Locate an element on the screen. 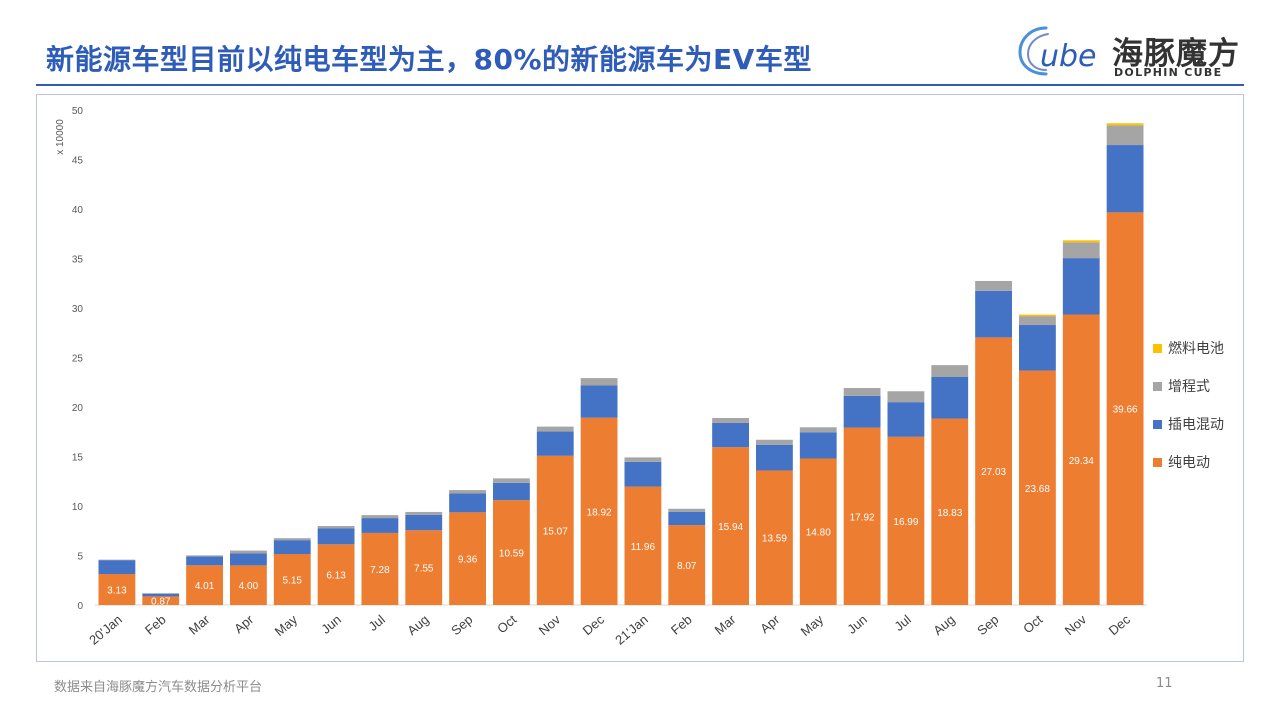 The width and height of the screenshot is (1280, 720). data-label: 10.59 is located at coordinates (511, 554).